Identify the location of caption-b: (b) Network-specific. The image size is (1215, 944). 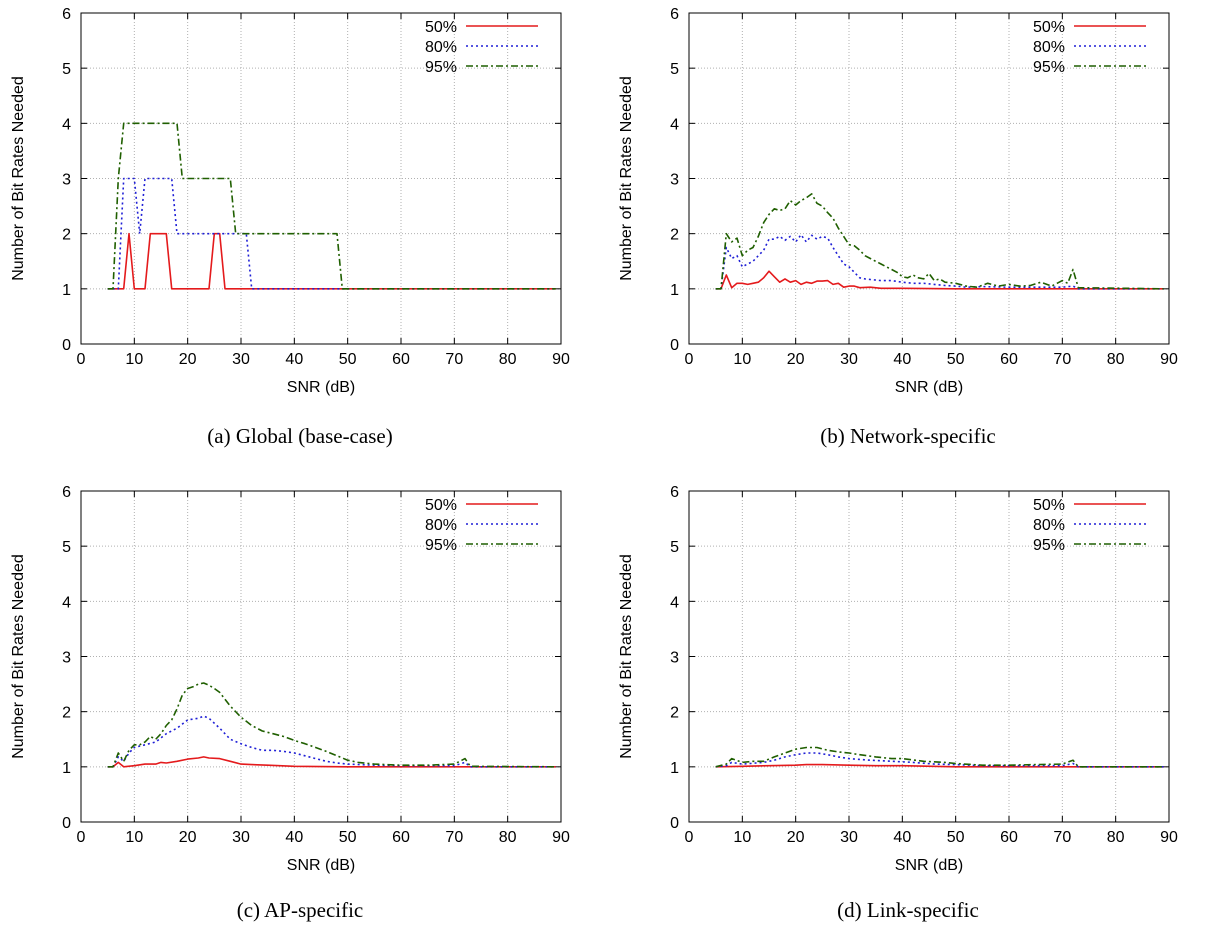
(908, 436).